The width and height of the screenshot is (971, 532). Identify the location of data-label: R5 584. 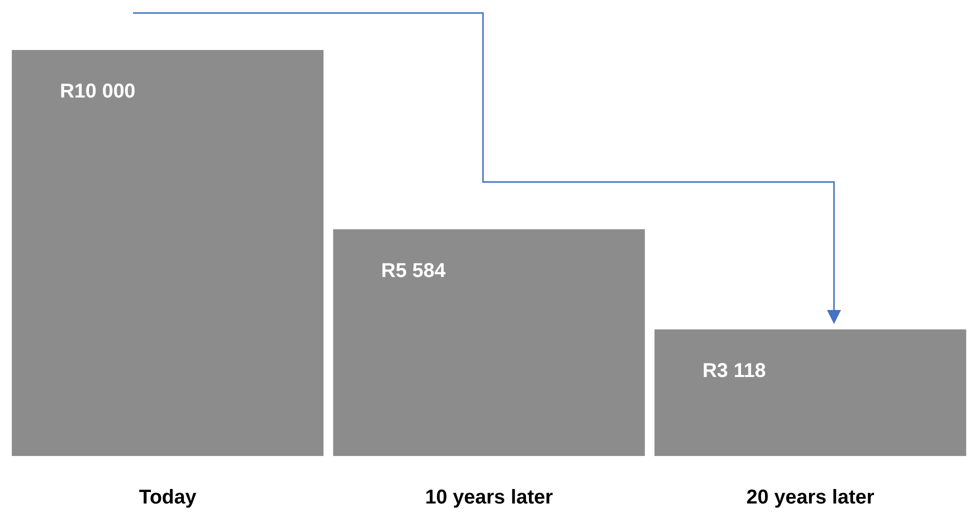
(414, 271).